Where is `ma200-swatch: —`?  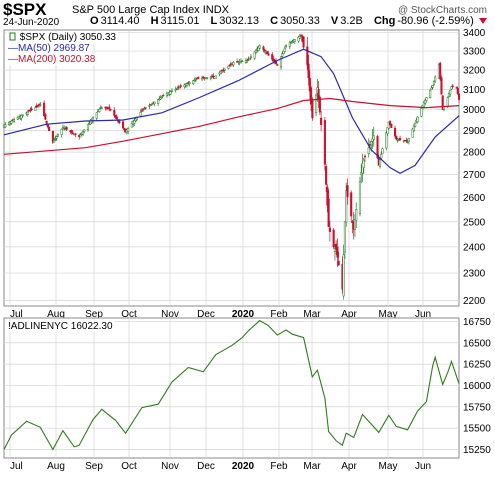 ma200-swatch: — is located at coordinates (13, 59).